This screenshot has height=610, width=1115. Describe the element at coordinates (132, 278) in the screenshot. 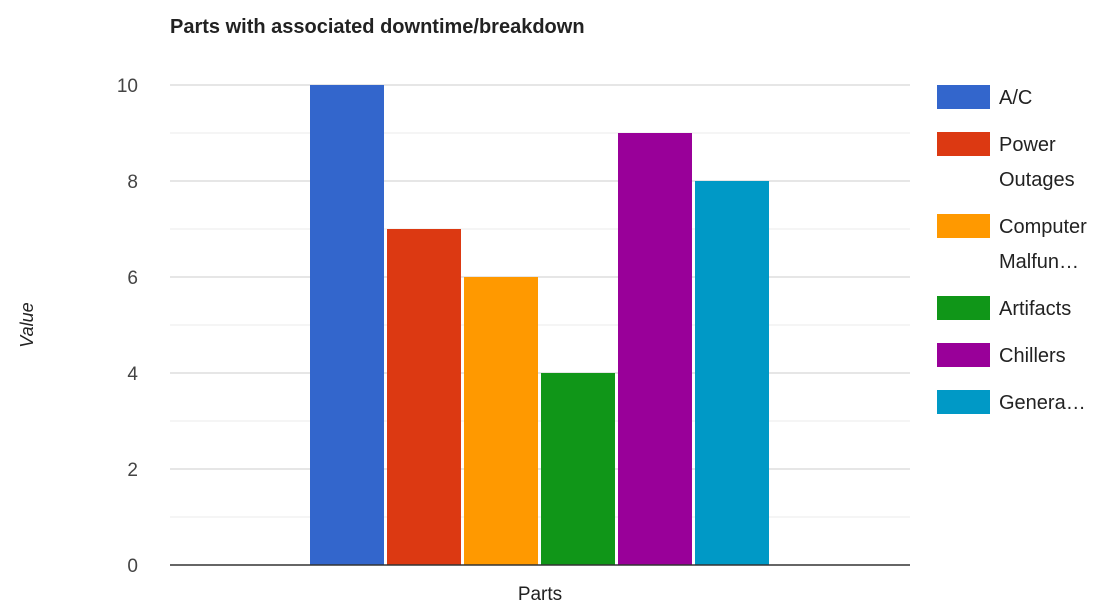

I see `y-tick-label: 6` at that location.